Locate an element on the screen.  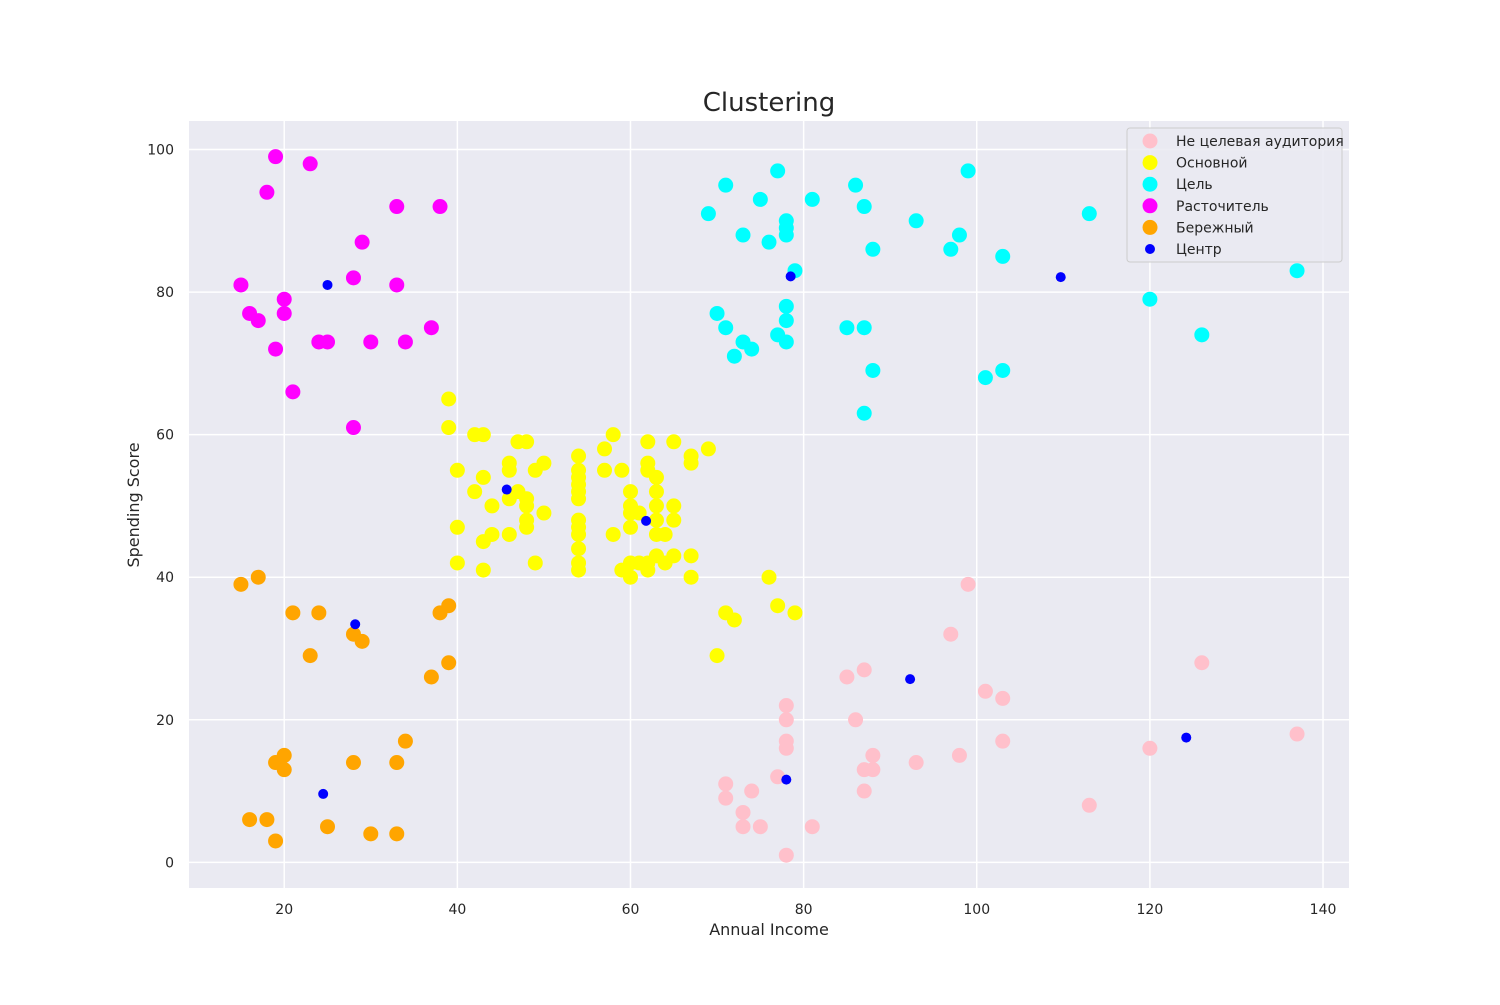
legend-label: Основной is located at coordinates (1212, 164).